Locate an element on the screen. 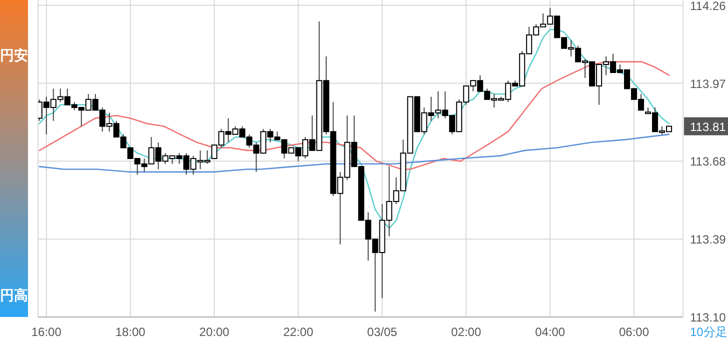 This screenshot has width=728, height=346. x-tick-label: 18:00 is located at coordinates (130, 332).